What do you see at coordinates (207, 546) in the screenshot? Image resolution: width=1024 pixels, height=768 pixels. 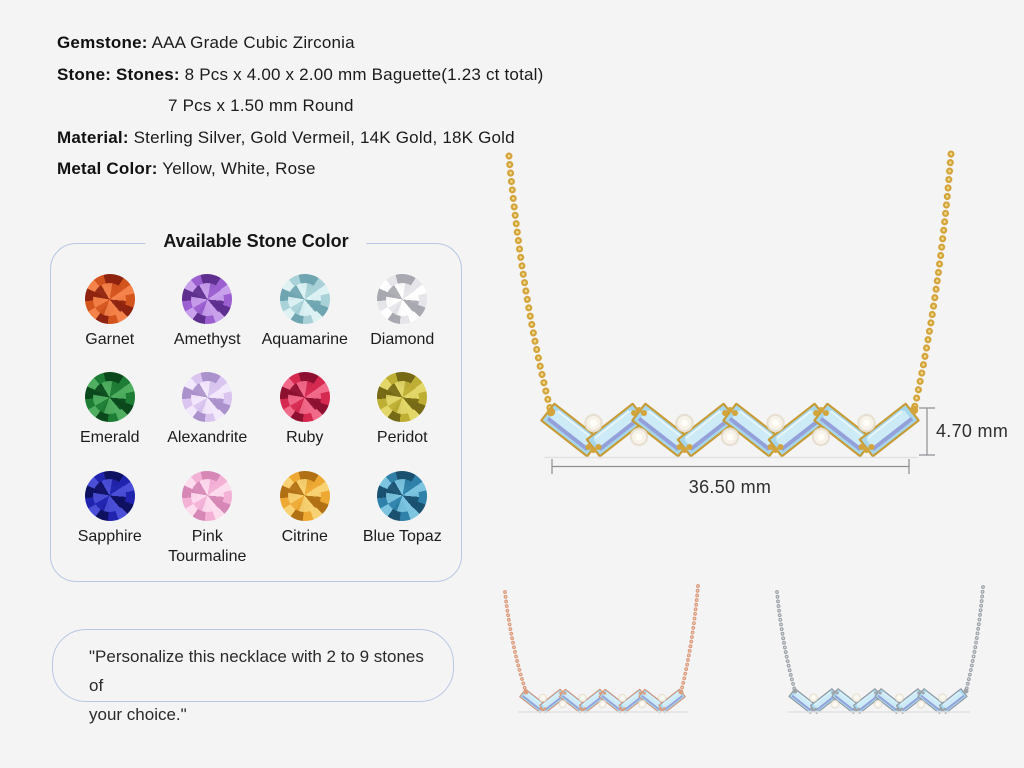 I see `stone-label: Pink Tourmaline` at bounding box center [207, 546].